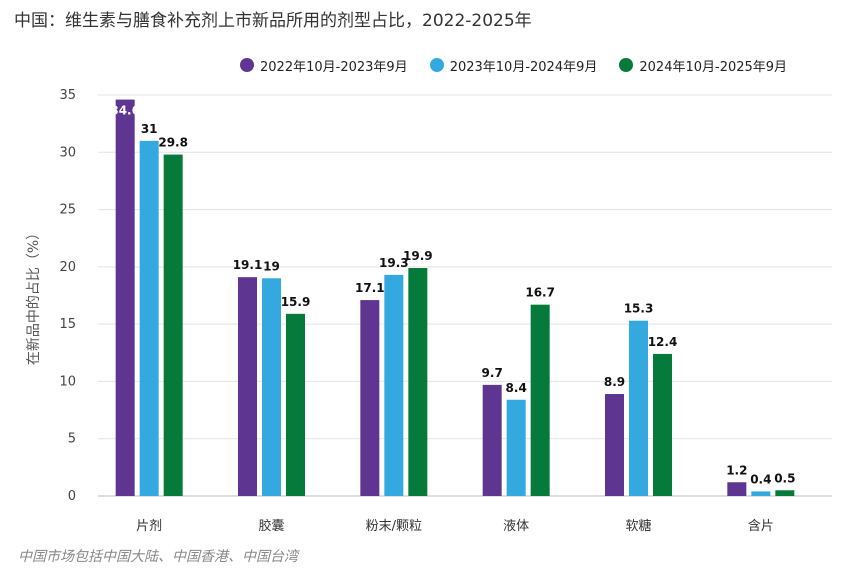  Describe the element at coordinates (67, 152) in the screenshot. I see `y-tick-label: 30` at that location.